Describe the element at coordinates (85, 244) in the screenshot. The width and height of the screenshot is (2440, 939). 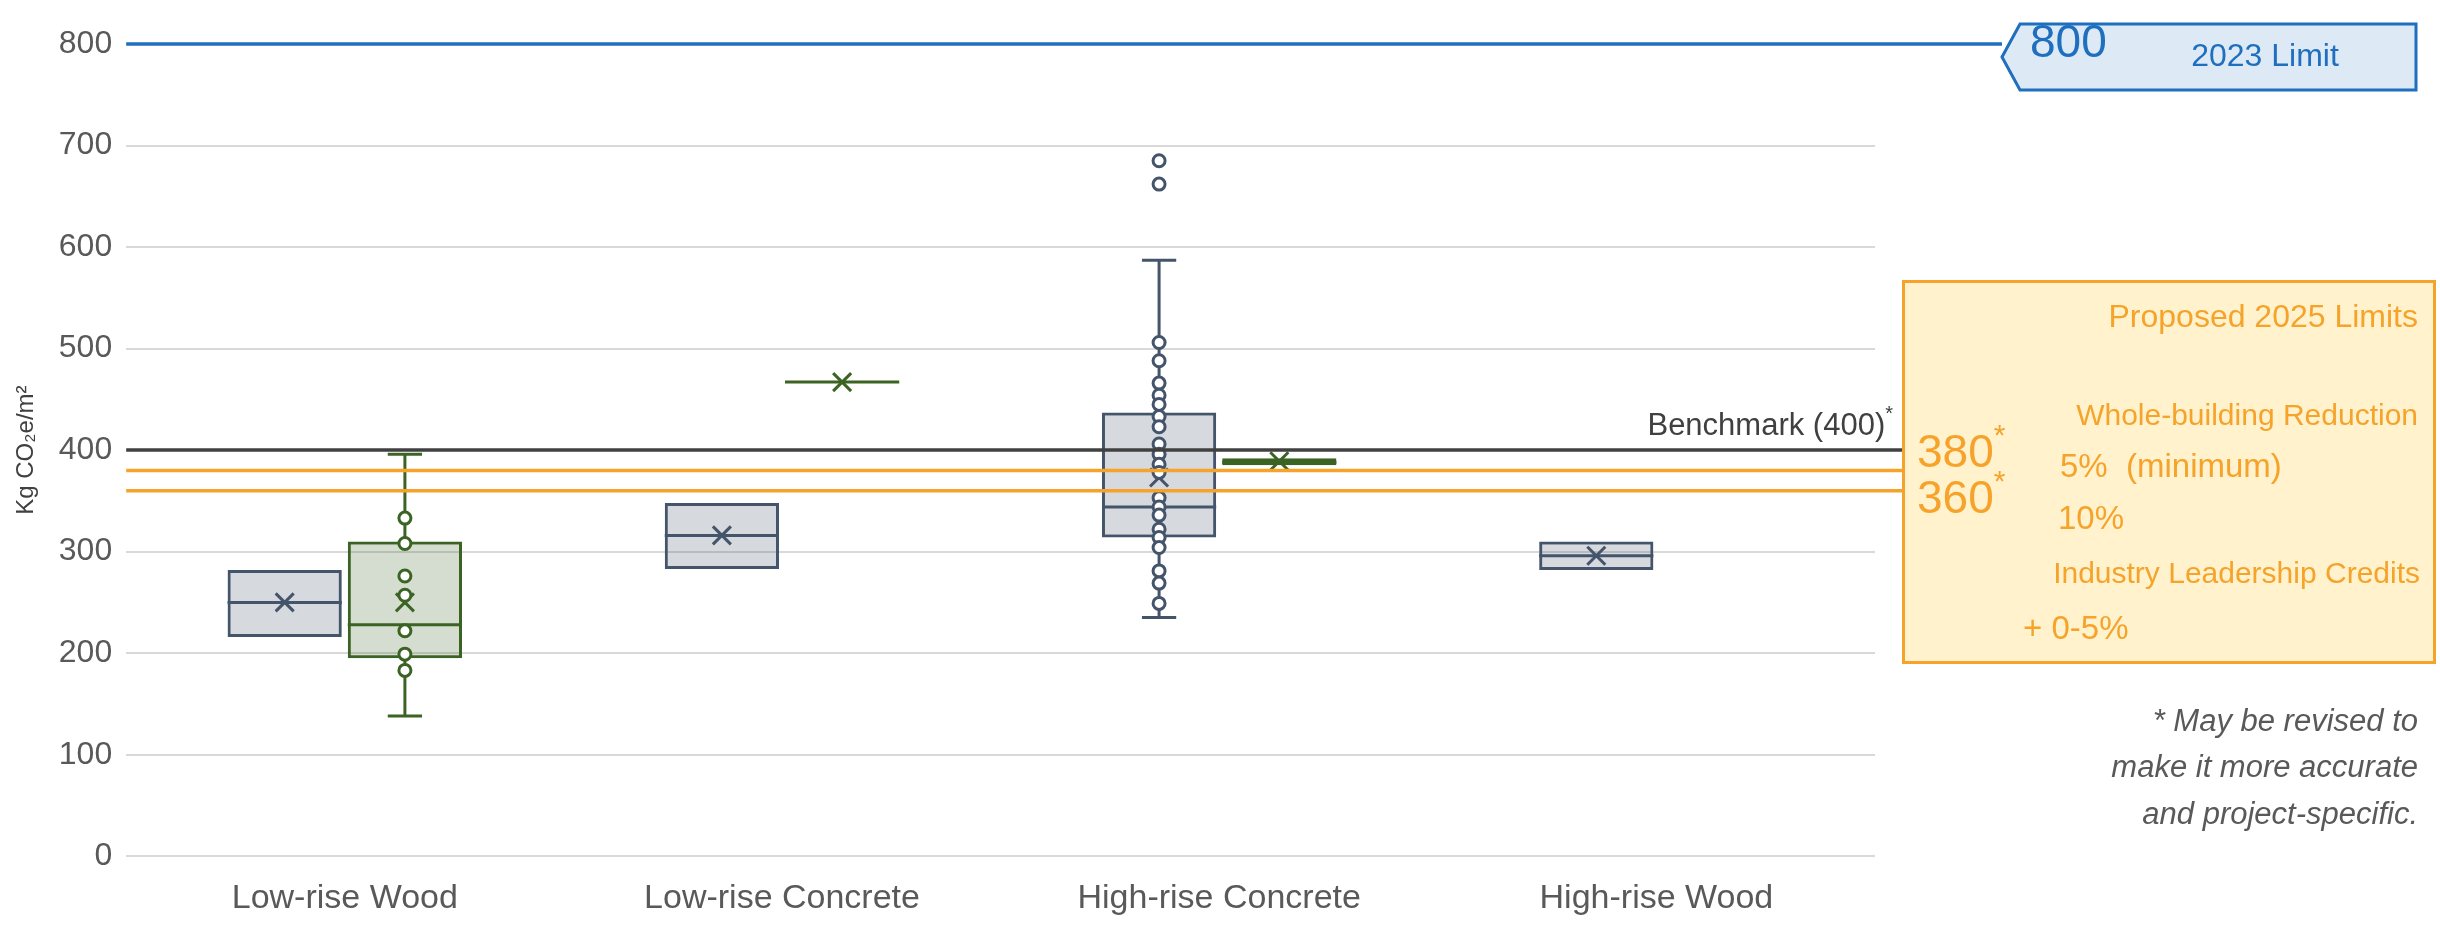
I see `y-tick-label: 600` at that location.